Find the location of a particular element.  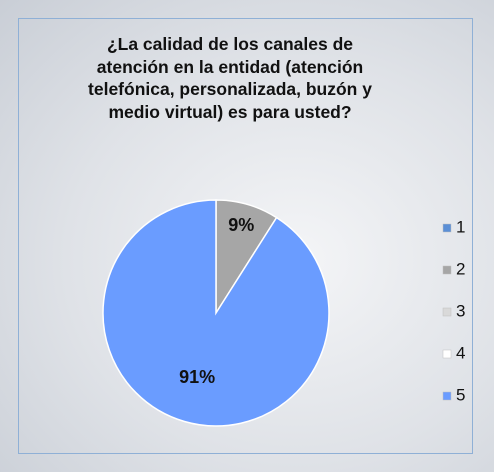

legend-label: 5 is located at coordinates (460, 394).